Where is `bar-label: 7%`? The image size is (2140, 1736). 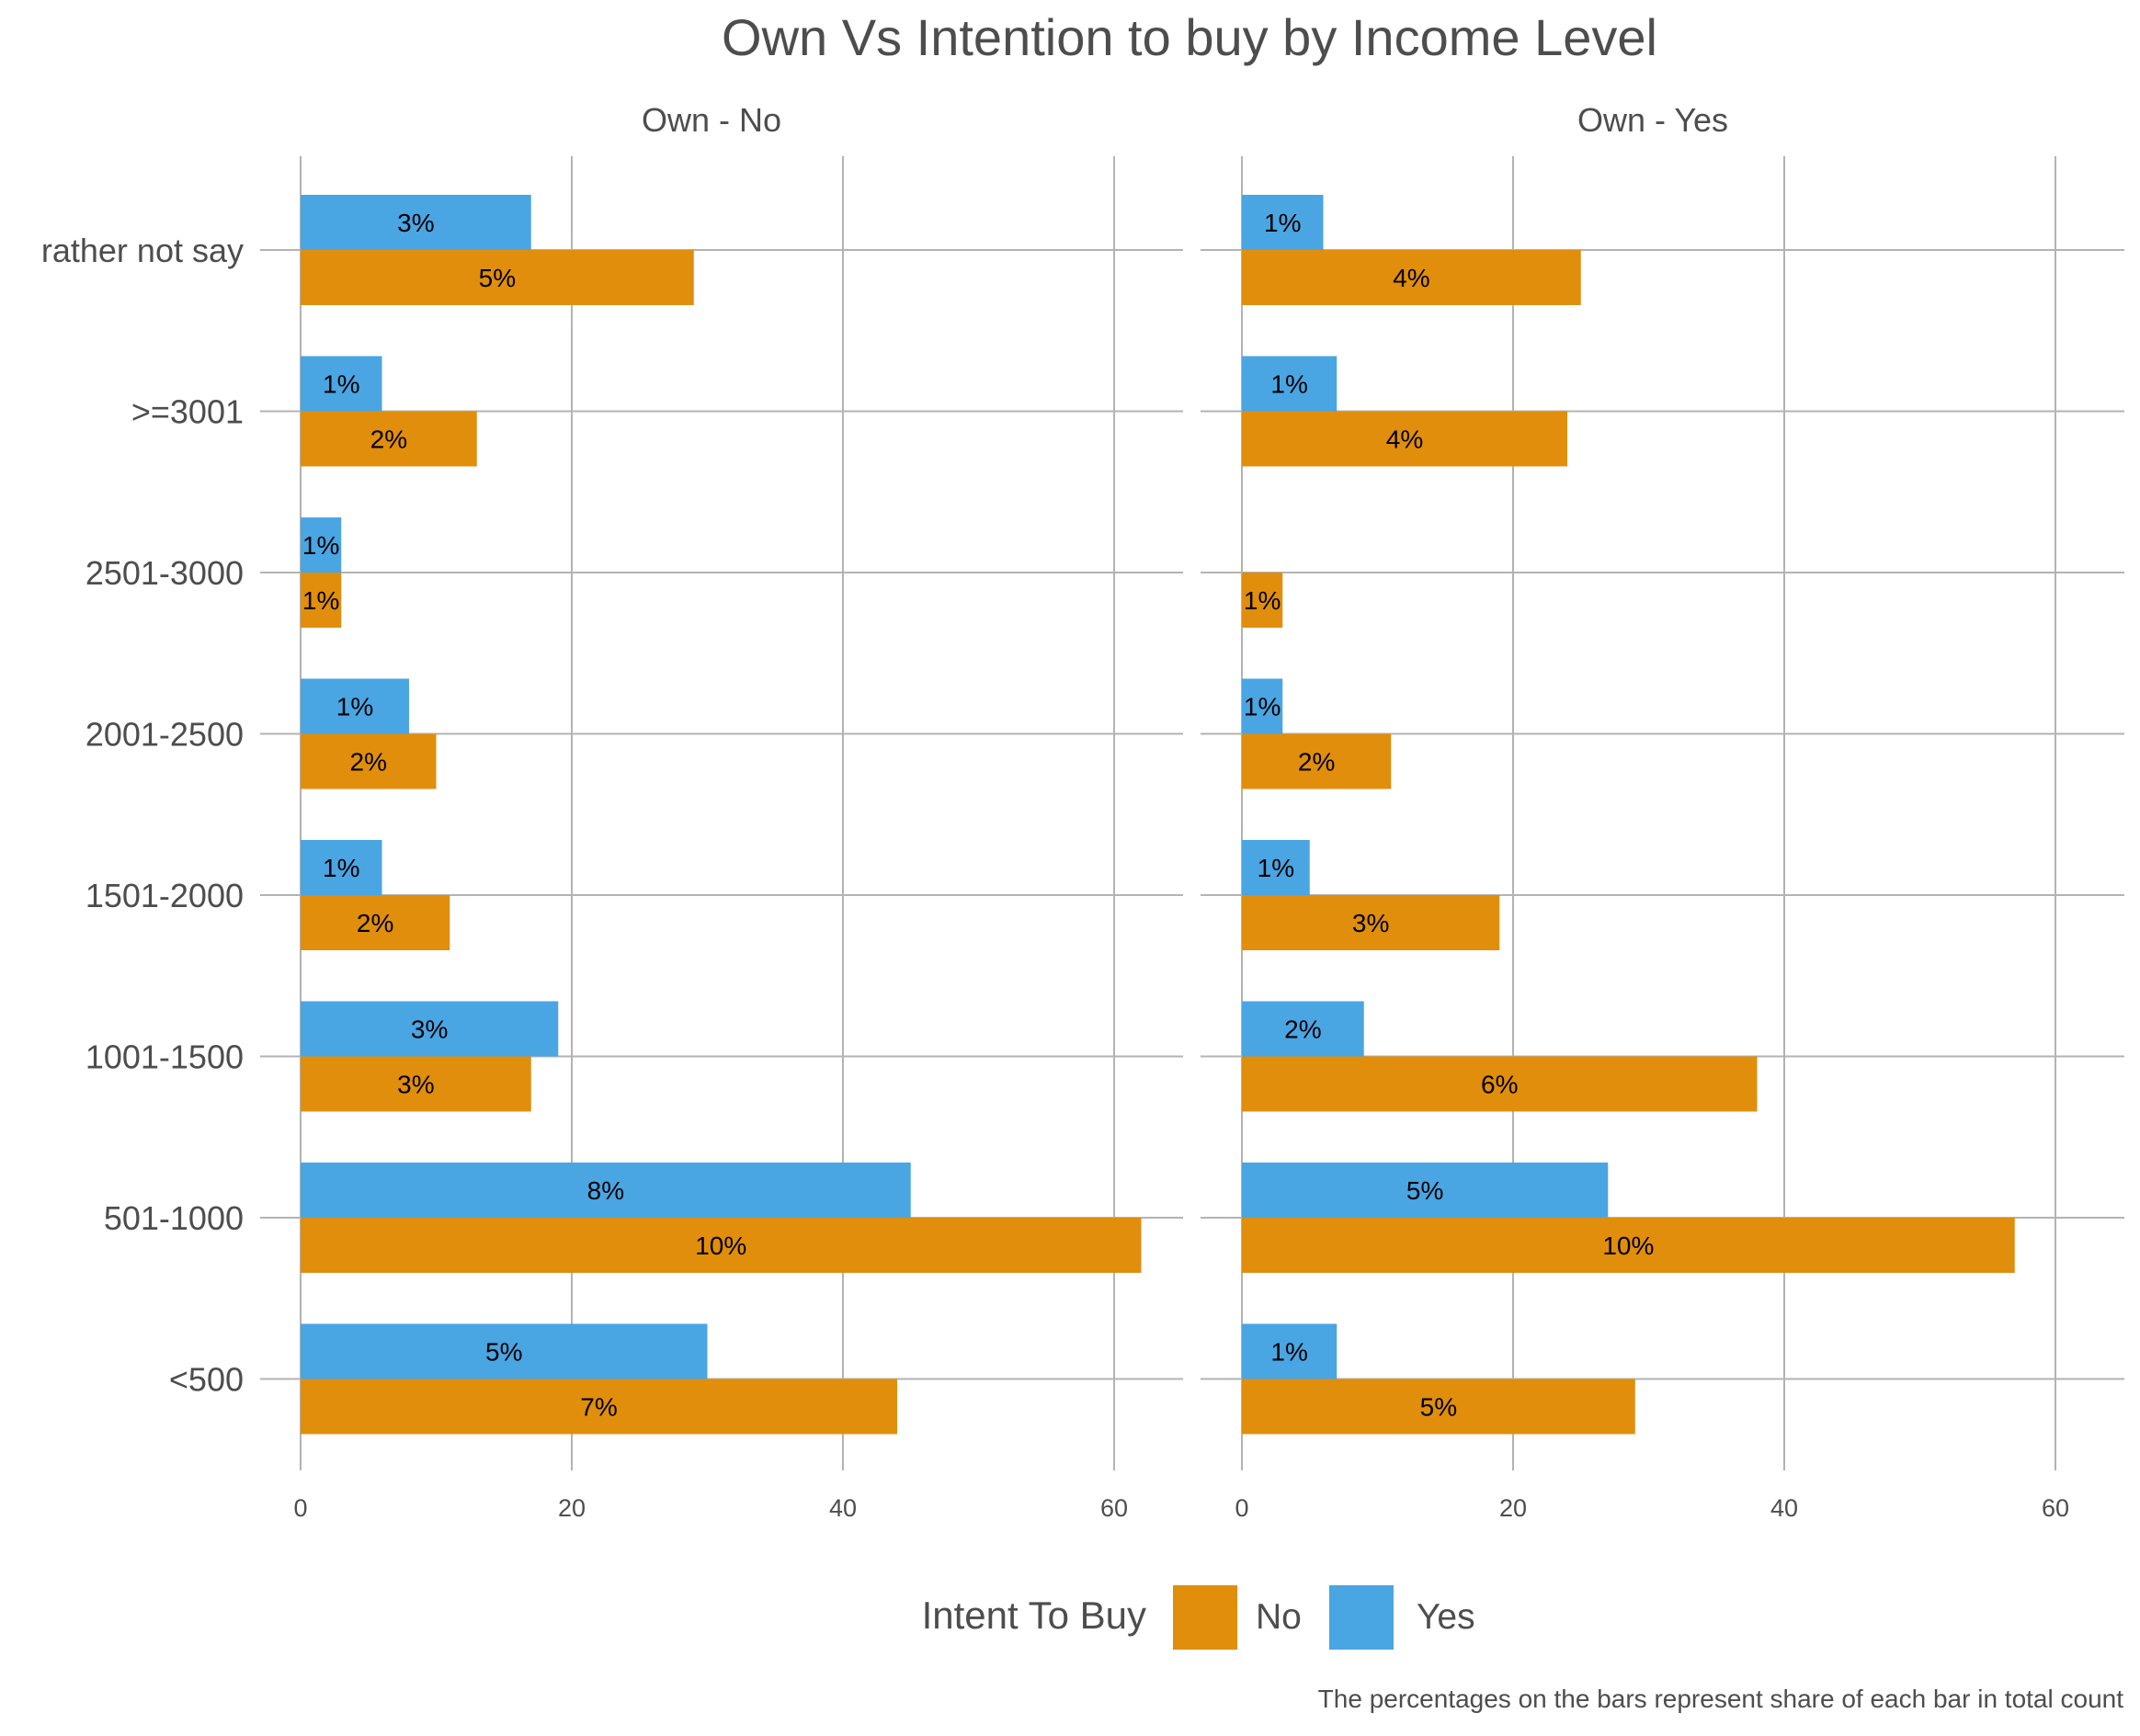
bar-label: 7% is located at coordinates (598, 1407).